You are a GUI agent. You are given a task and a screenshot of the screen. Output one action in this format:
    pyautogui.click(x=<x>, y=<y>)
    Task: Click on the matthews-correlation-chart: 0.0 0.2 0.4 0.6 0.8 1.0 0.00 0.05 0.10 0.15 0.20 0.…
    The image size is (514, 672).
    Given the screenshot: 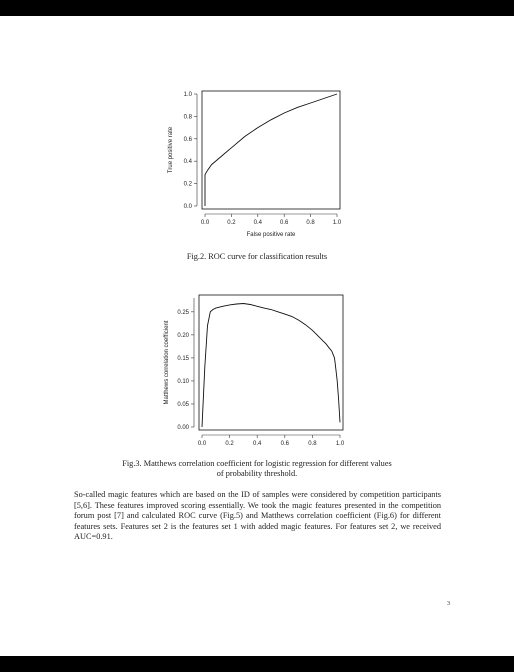 What is the action you would take?
    pyautogui.click(x=254, y=370)
    